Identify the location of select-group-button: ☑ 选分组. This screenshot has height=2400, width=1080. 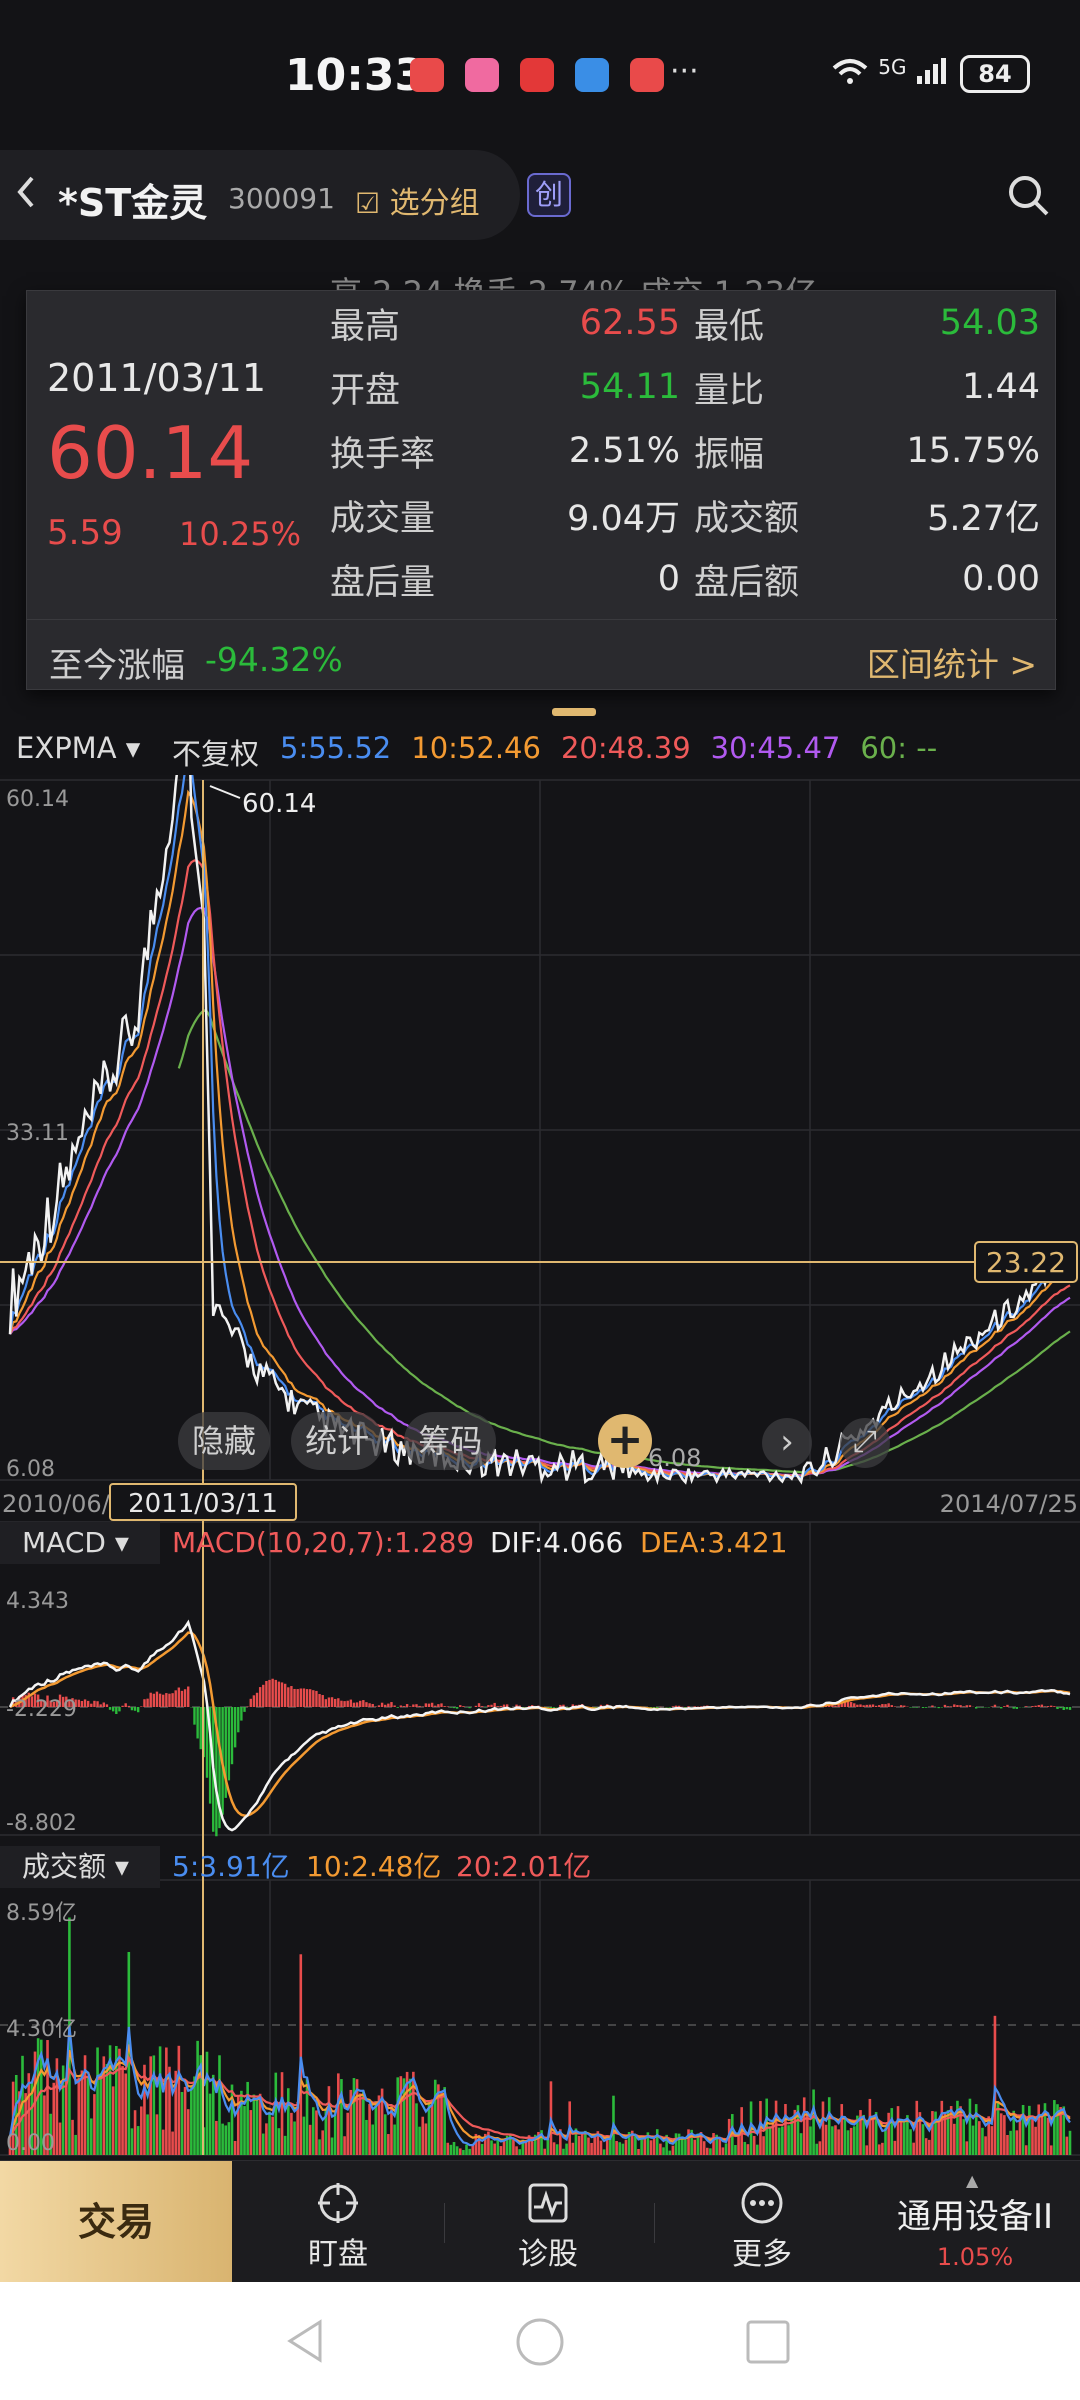
(417, 200).